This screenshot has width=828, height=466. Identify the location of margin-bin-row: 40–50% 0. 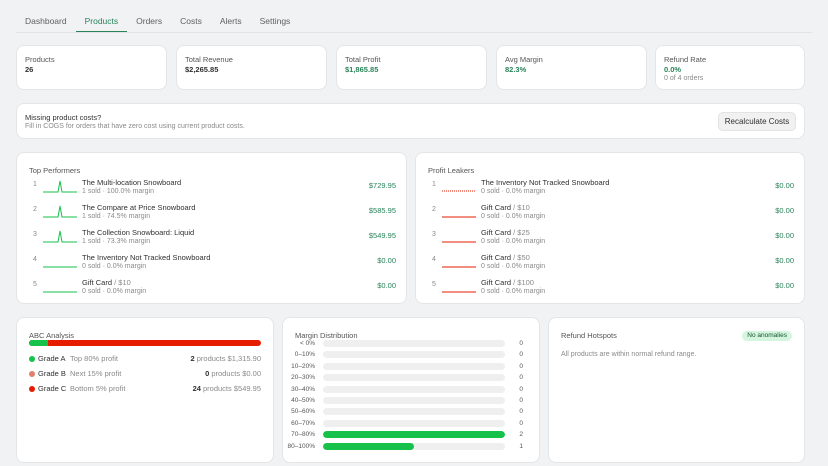
(407, 401).